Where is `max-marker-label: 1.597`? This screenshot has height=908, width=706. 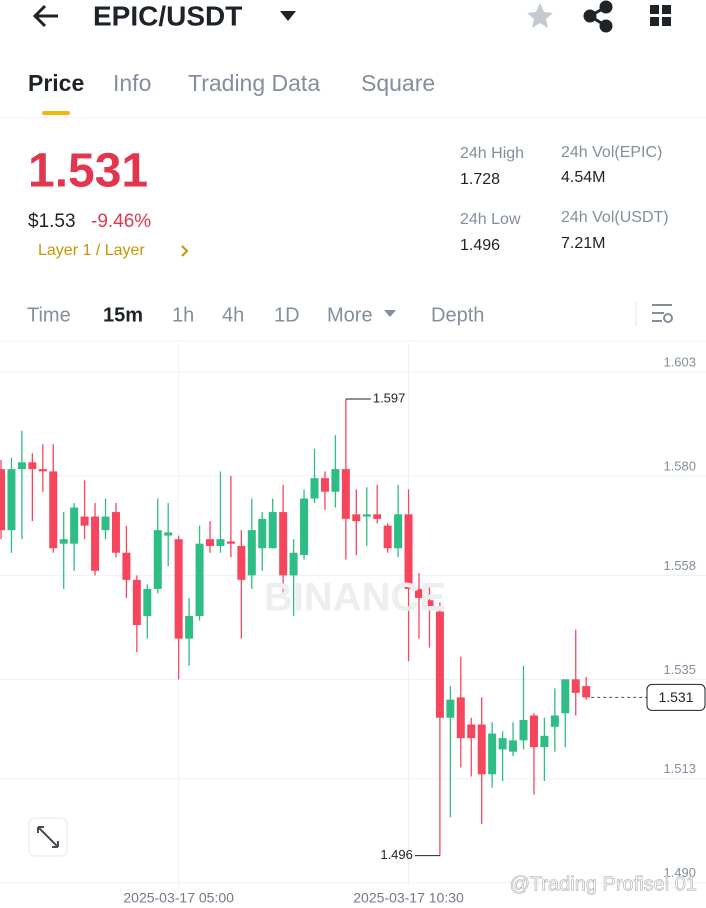
max-marker-label: 1.597 is located at coordinates (389, 397).